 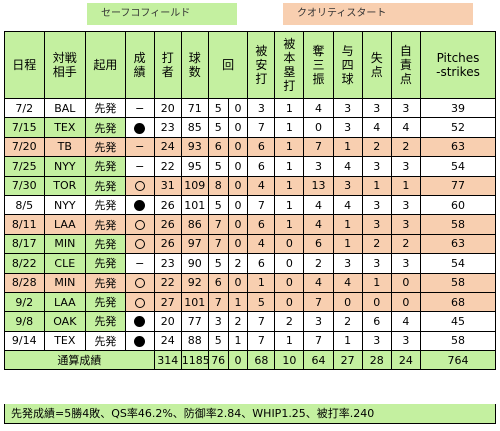 I want to click on header-home-runs: 被本塁打, so click(x=289, y=65).